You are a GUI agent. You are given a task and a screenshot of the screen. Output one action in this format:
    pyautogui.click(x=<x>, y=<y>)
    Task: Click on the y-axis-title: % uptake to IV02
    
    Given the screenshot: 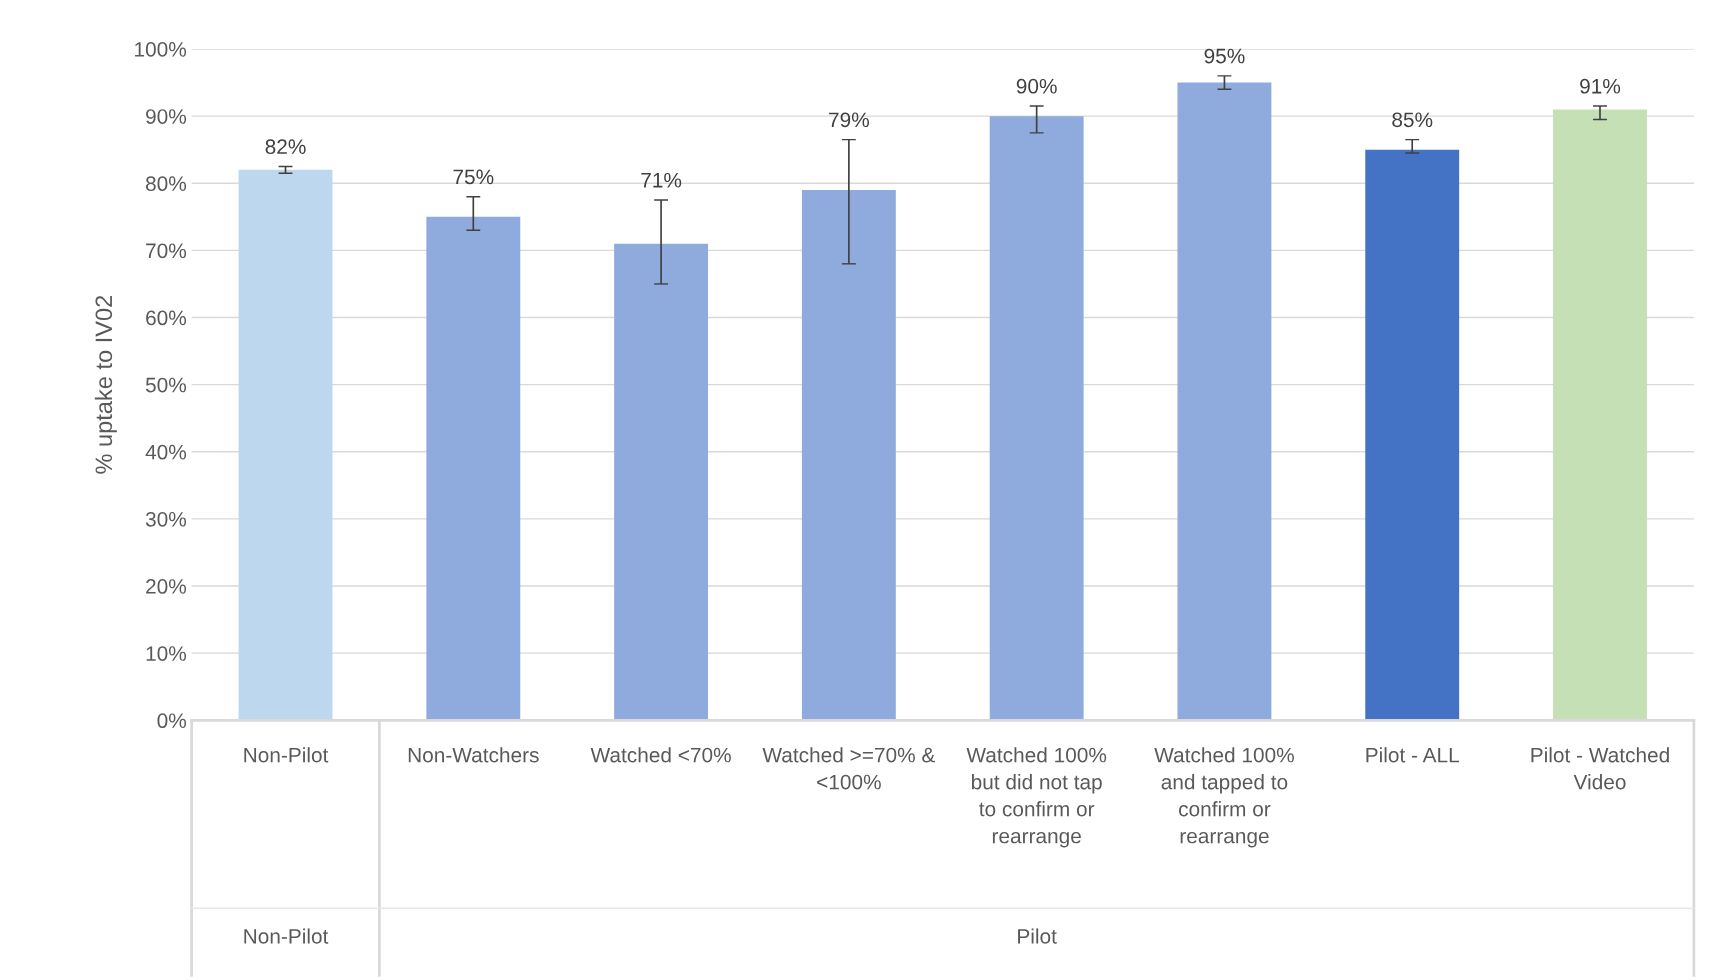 What is the action you would take?
    pyautogui.click(x=105, y=384)
    